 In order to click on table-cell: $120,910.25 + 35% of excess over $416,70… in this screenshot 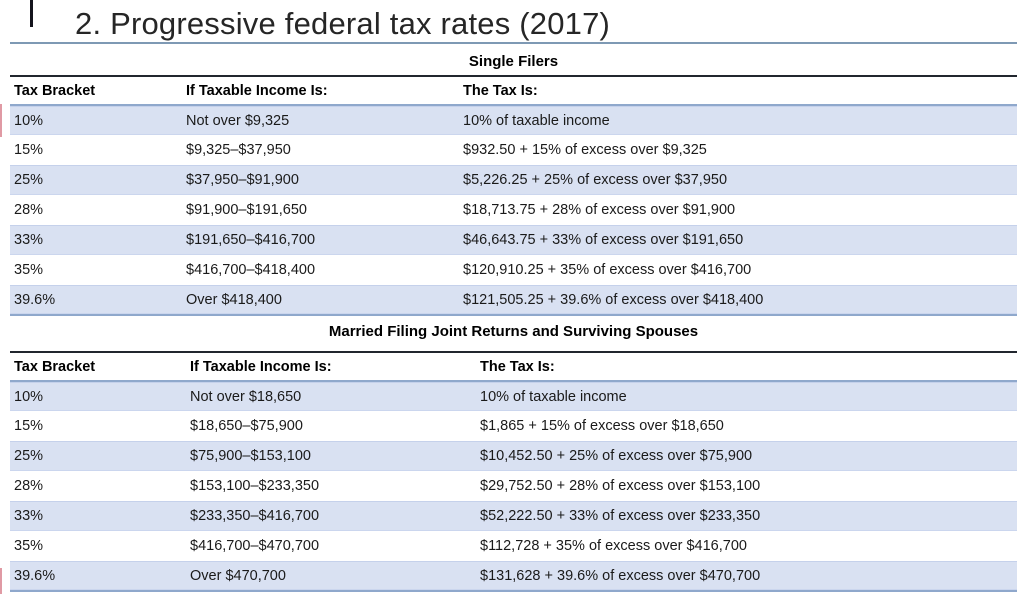, I will do `click(607, 270)`.